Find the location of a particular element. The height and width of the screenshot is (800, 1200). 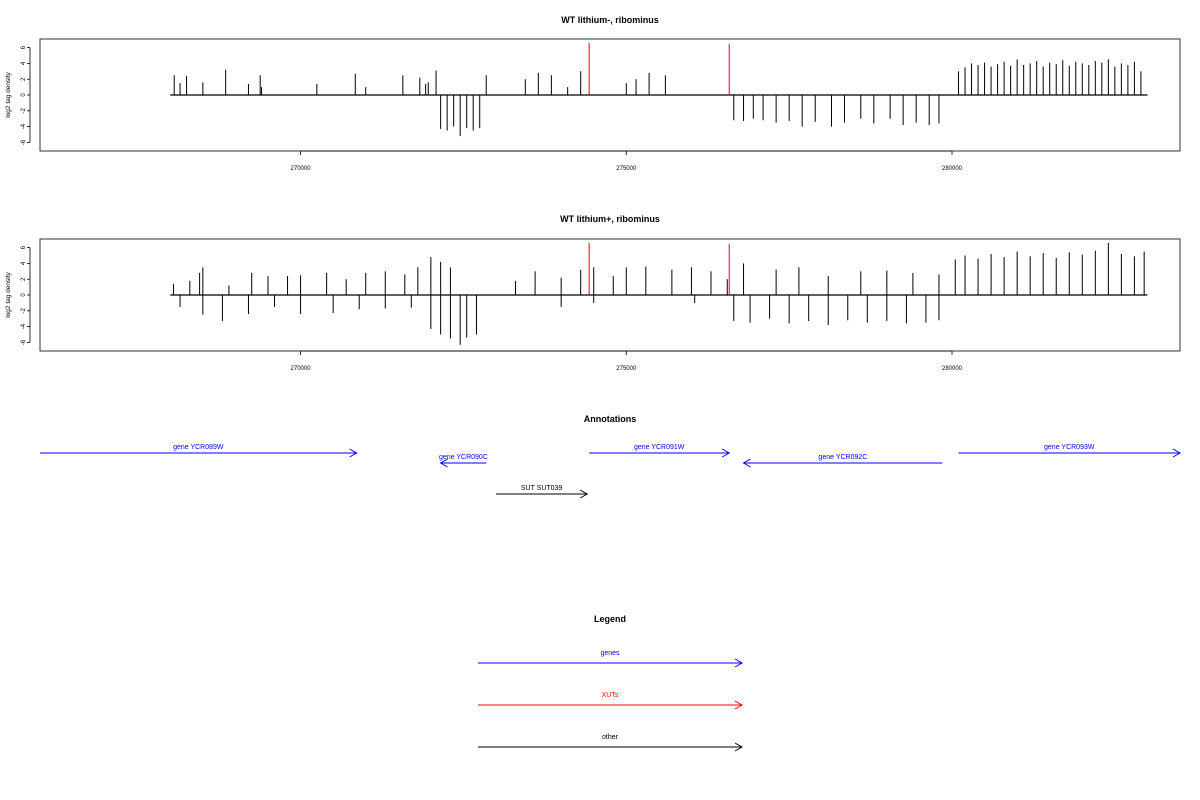

feature-arrow: gene YCR090C is located at coordinates (463, 461).